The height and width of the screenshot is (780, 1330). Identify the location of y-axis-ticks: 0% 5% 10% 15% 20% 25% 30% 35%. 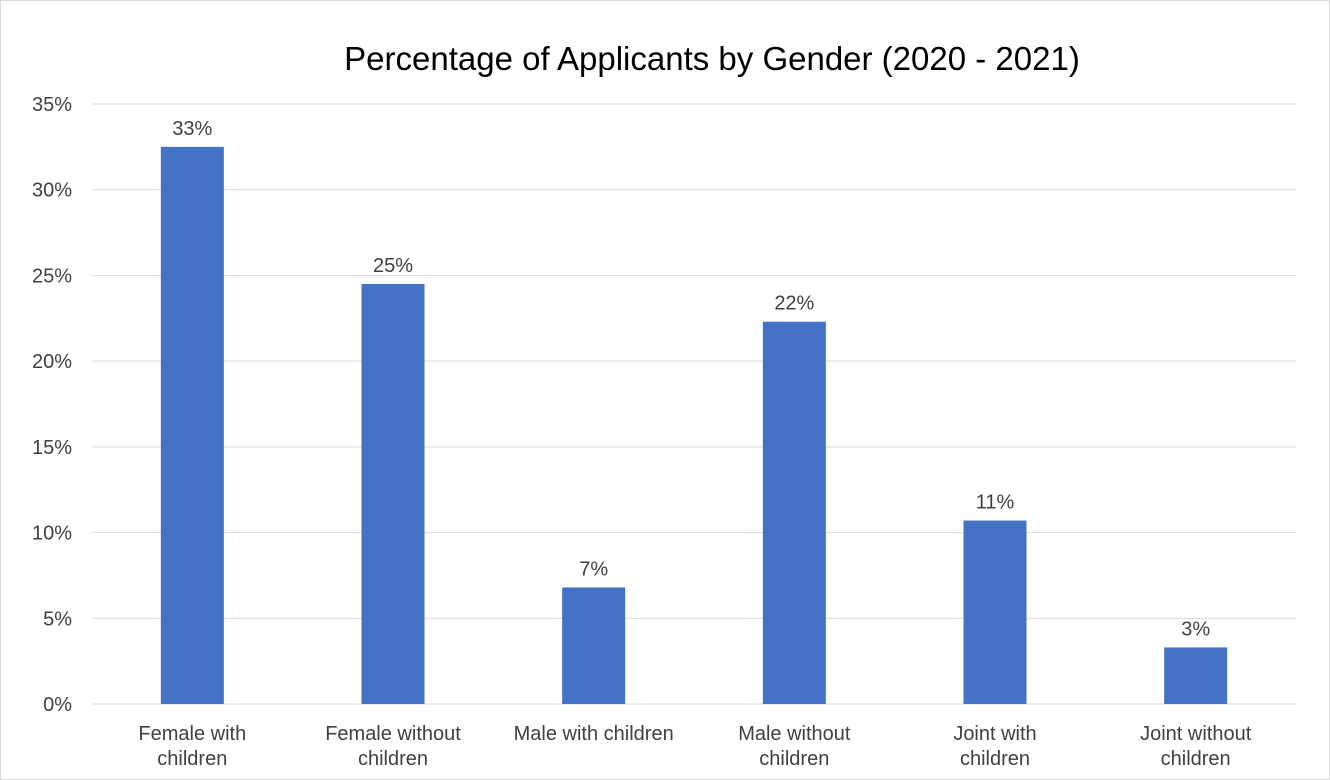
(52, 405).